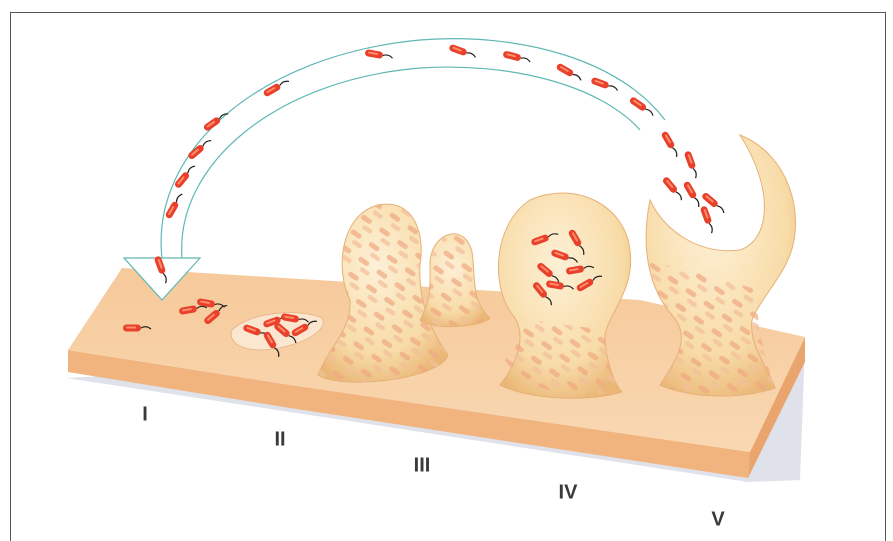  Describe the element at coordinates (145, 414) in the screenshot. I see `stage-label: I` at that location.